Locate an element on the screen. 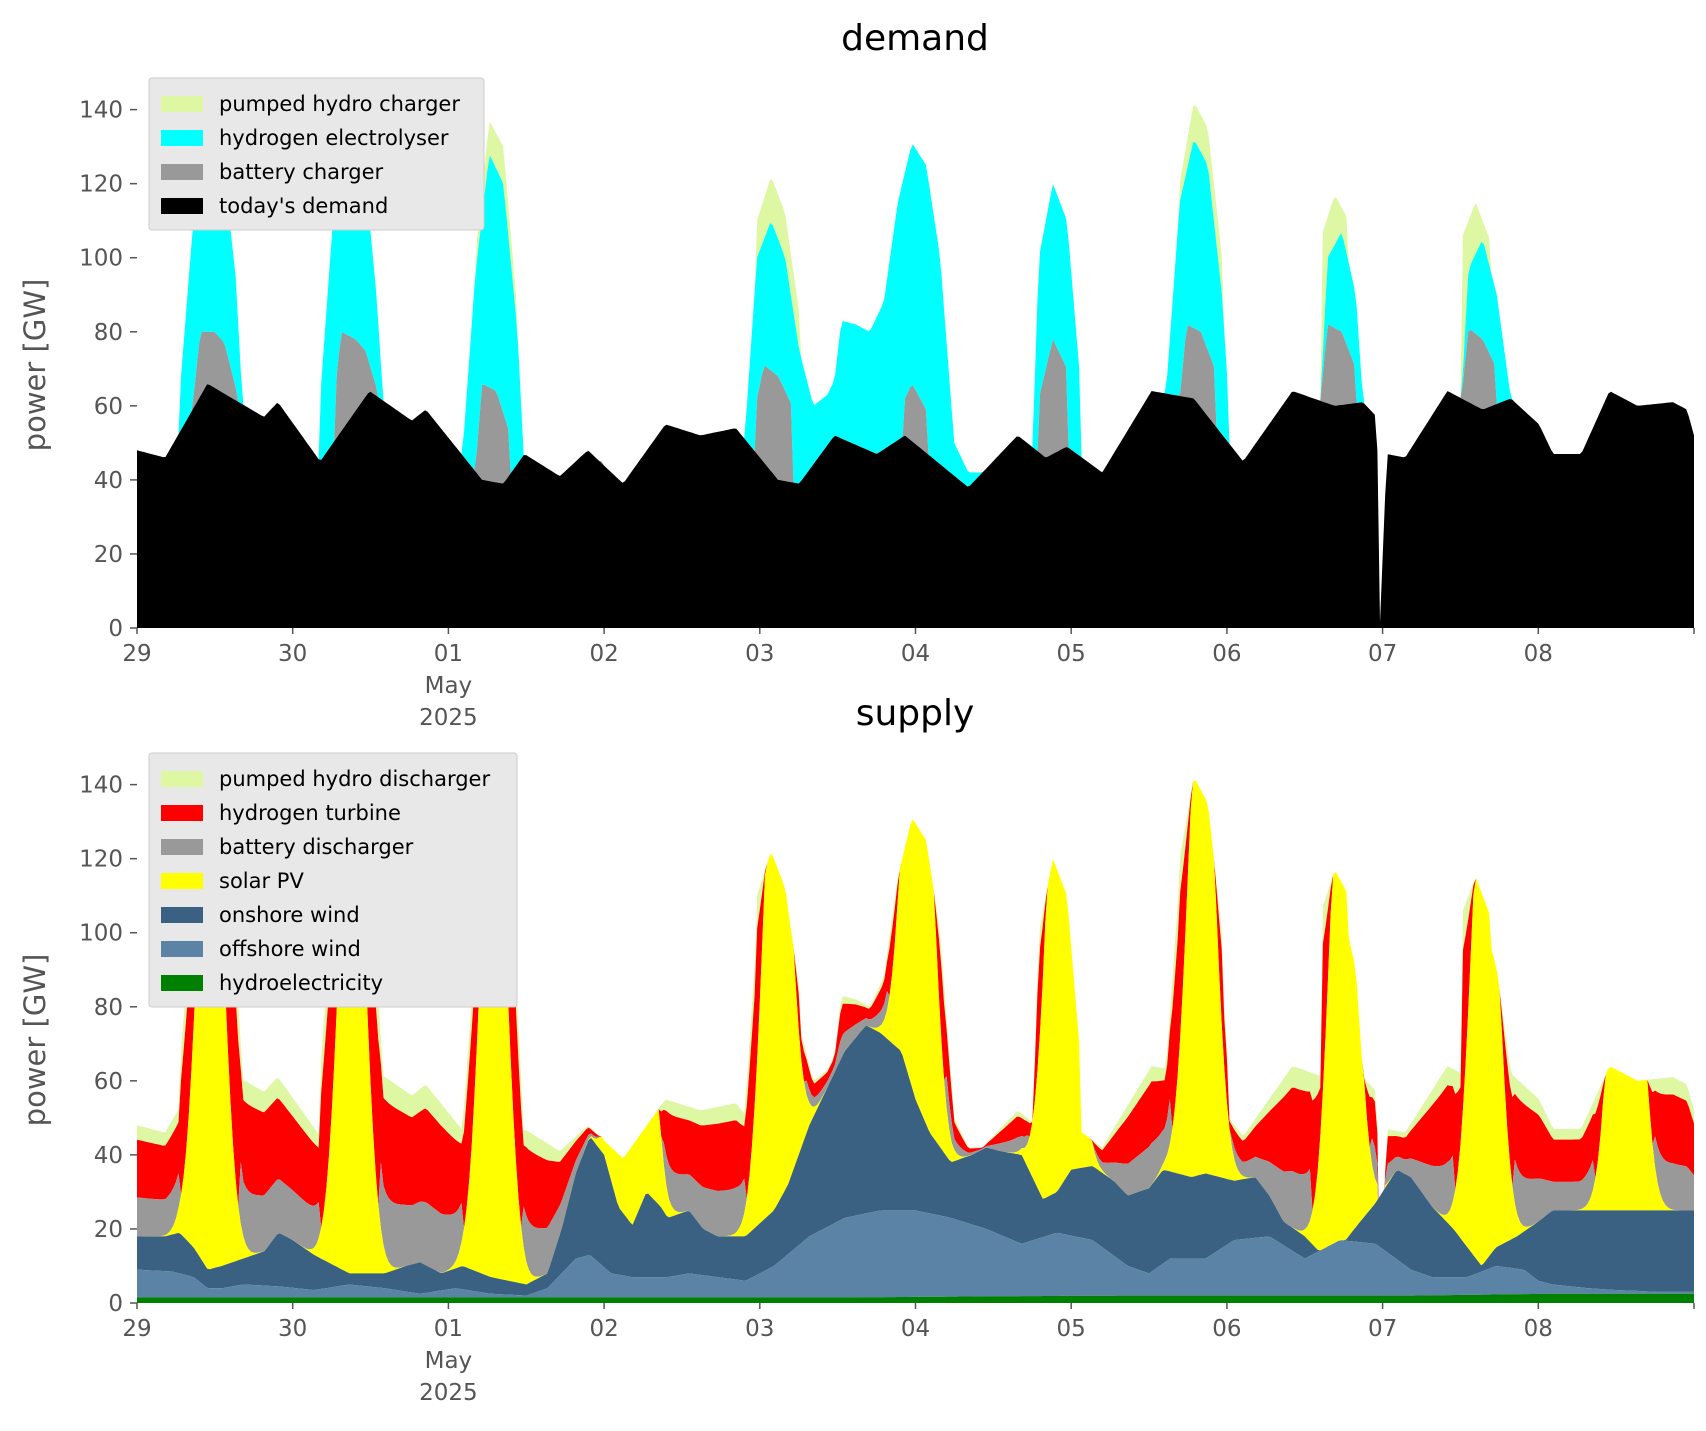 The width and height of the screenshot is (1706, 1431). area-hydroelectricity is located at coordinates (915, 1298).